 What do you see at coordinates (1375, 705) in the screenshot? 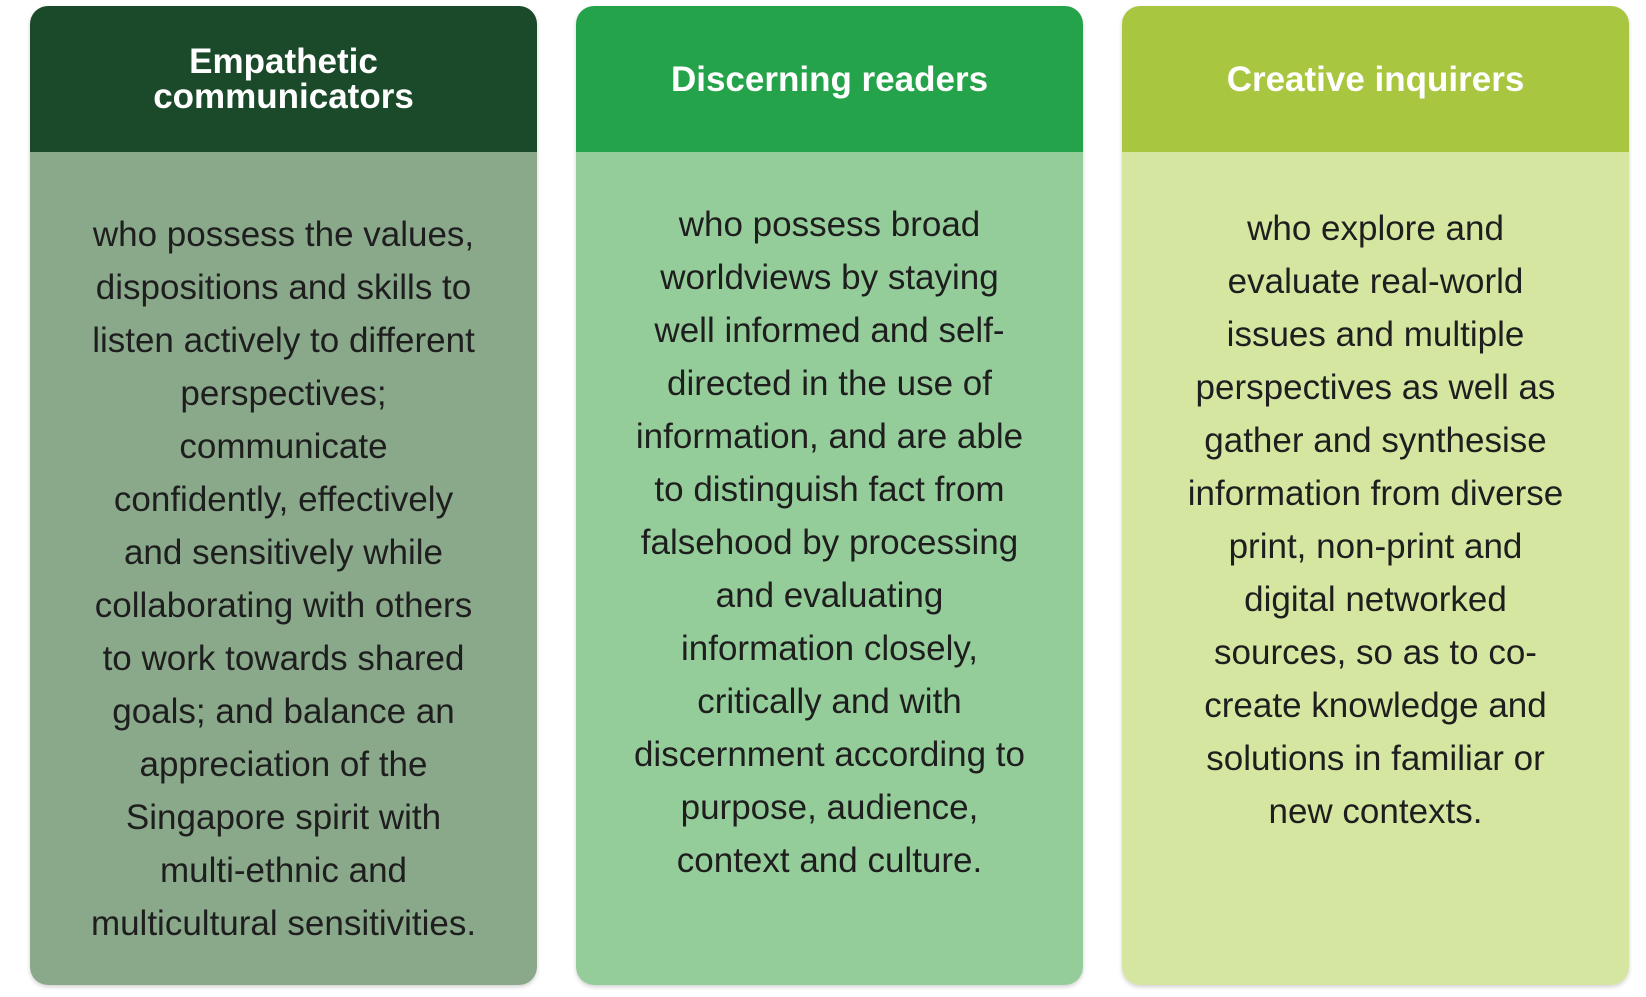
I see `card-description-line: create knowledge and` at bounding box center [1375, 705].